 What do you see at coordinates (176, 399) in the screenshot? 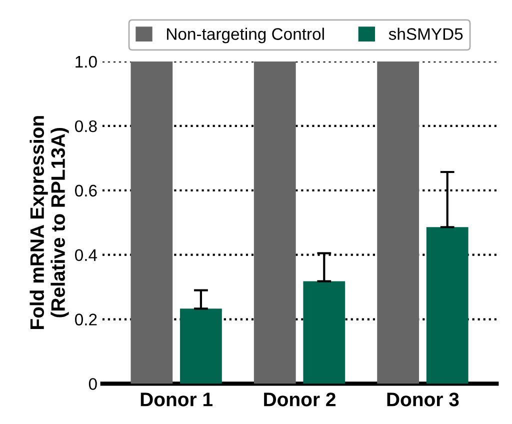
I see `x-tick-label: Donor 1` at bounding box center [176, 399].